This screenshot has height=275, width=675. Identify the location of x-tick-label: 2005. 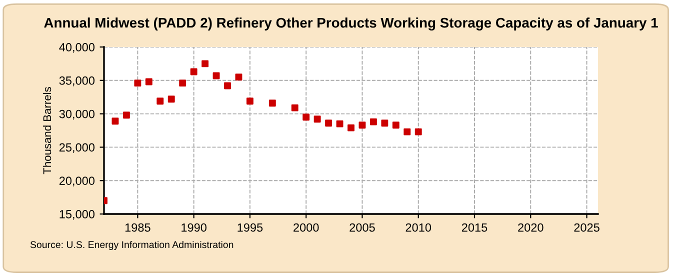
(362, 227).